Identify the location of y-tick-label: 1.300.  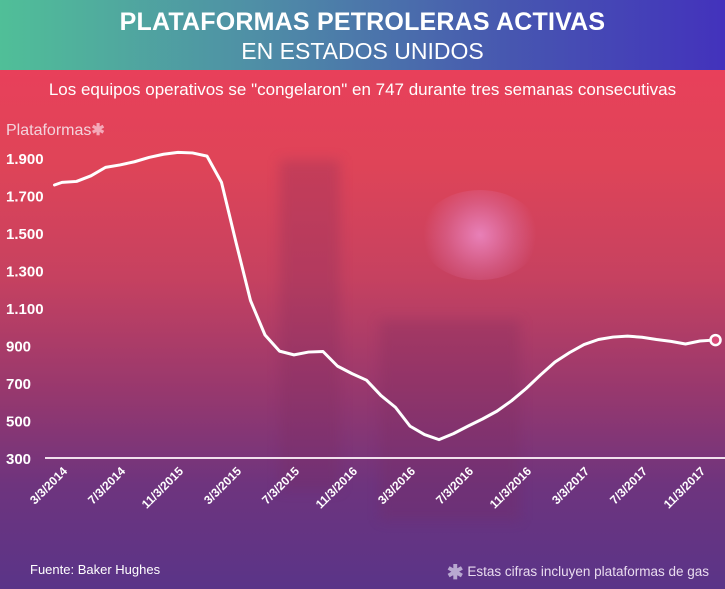
(25, 272).